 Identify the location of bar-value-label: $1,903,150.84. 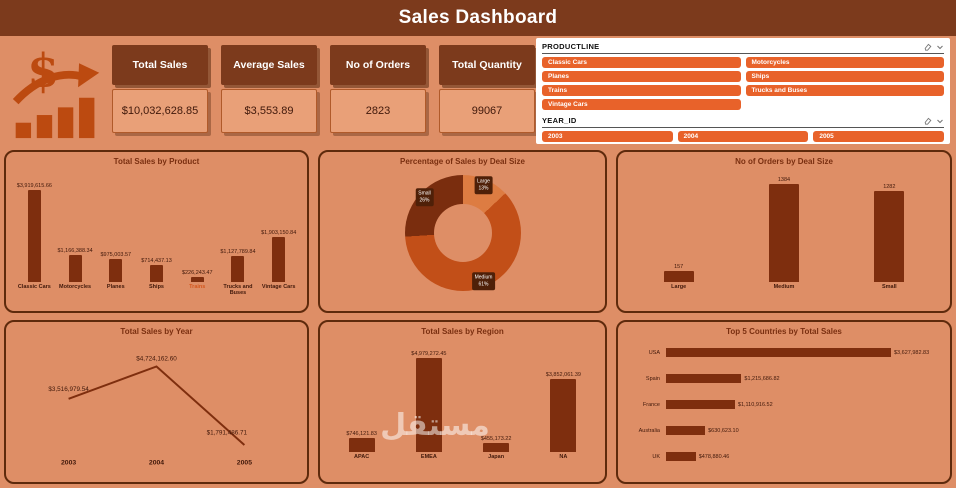
(279, 233).